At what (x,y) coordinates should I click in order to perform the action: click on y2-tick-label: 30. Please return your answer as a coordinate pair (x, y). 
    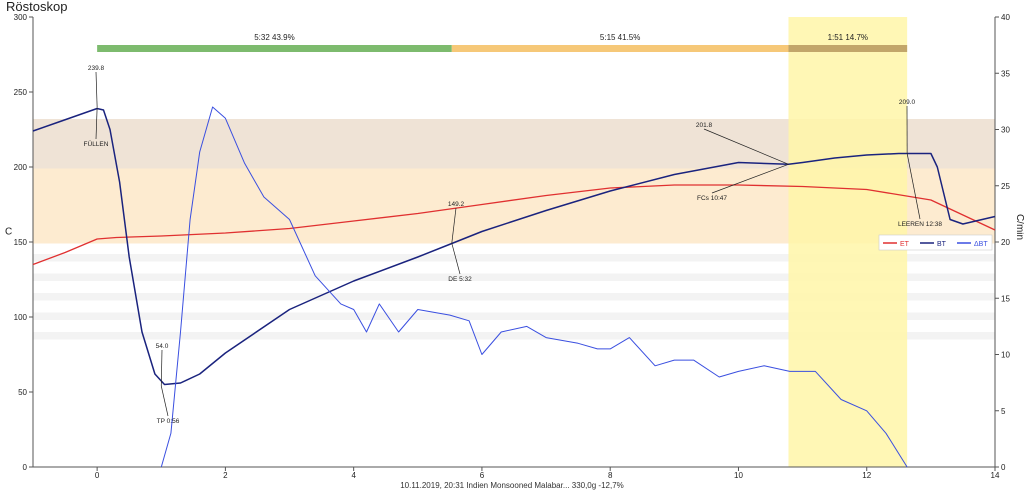
    Looking at the image, I should click on (1005, 130).